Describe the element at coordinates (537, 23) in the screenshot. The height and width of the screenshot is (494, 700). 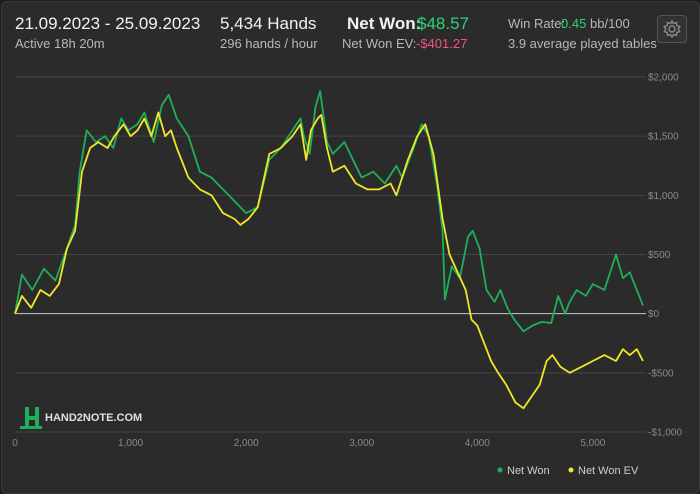
I see `win-rate-label: Win Rate:` at that location.